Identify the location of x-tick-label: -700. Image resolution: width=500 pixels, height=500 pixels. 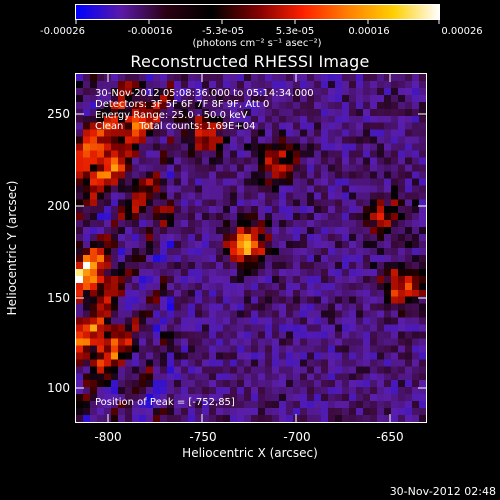
(297, 437).